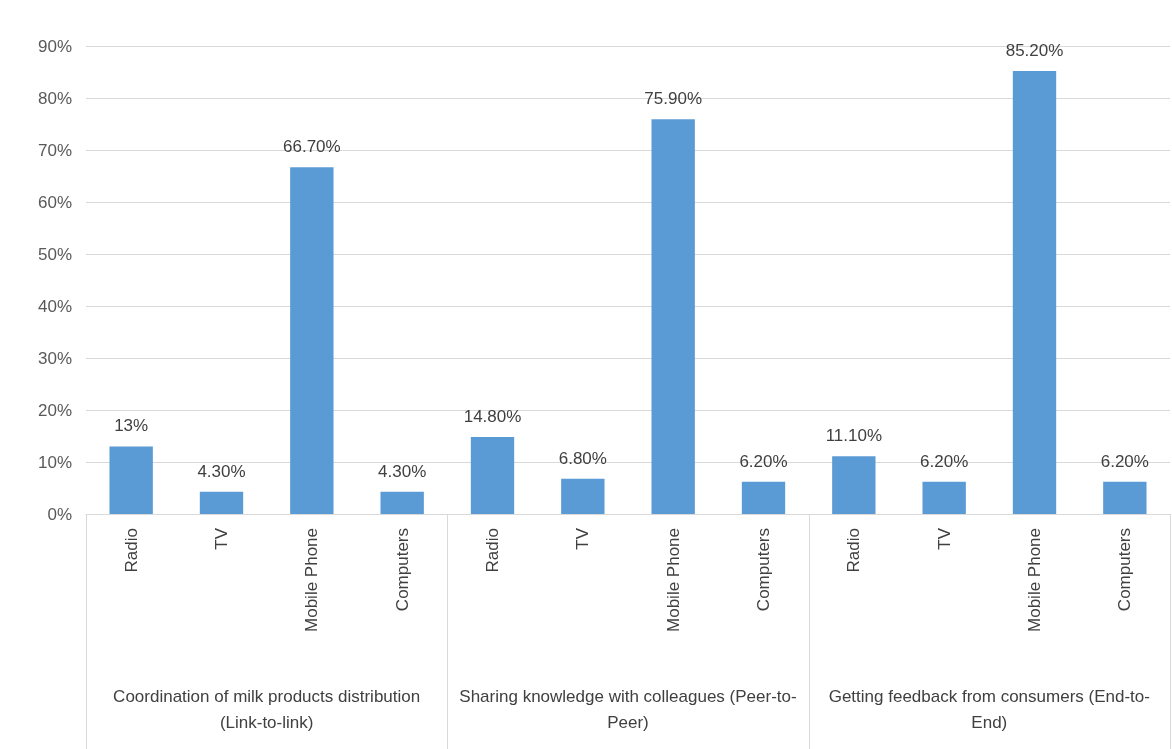 This screenshot has width=1172, height=749. What do you see at coordinates (54, 410) in the screenshot?
I see `y-tick-label: 20%` at bounding box center [54, 410].